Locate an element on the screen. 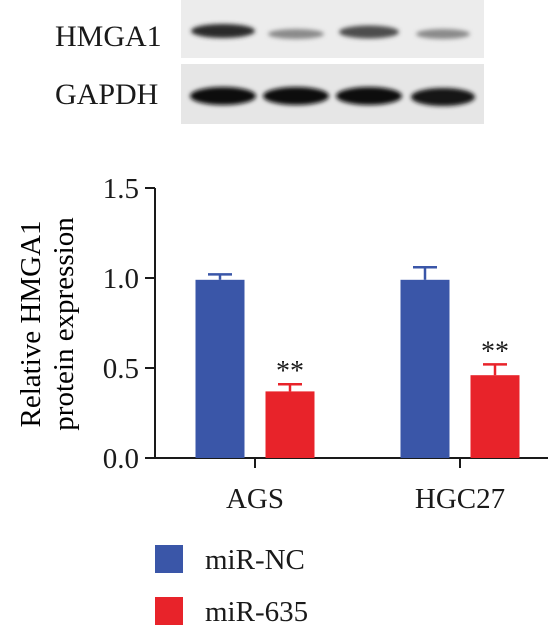 The width and height of the screenshot is (555, 631). legend-label-mir-nc: miR-NC is located at coordinates (255, 560).